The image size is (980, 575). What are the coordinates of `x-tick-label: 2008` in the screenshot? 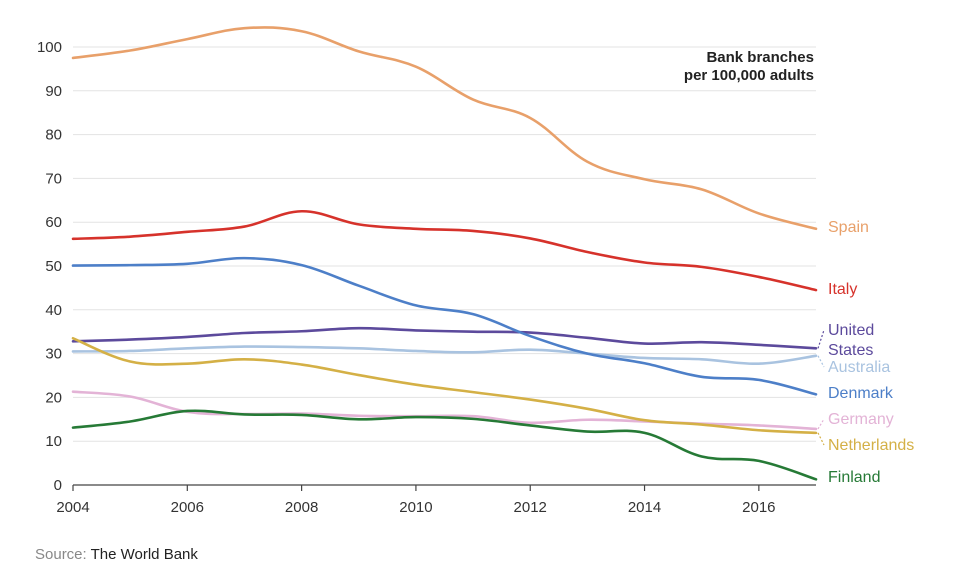 It's located at (301, 507).